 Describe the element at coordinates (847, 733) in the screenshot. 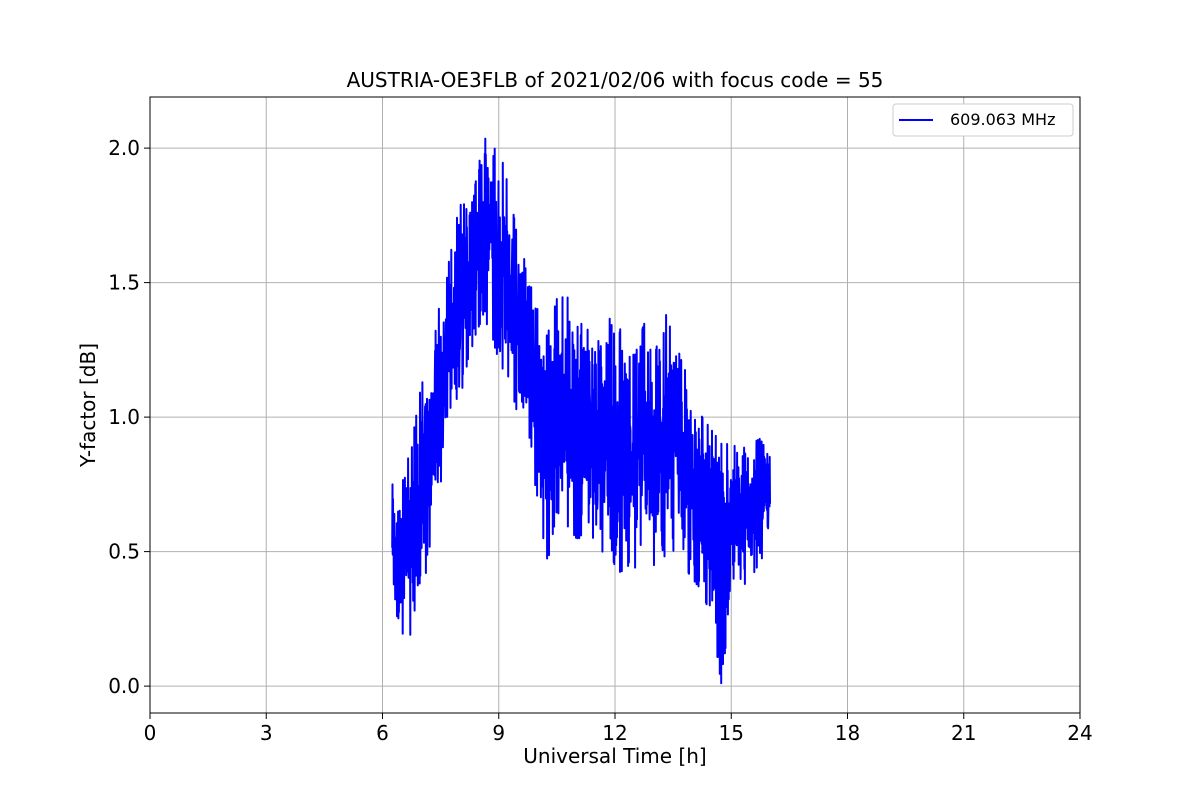

I see `x-tick-label: 18` at that location.